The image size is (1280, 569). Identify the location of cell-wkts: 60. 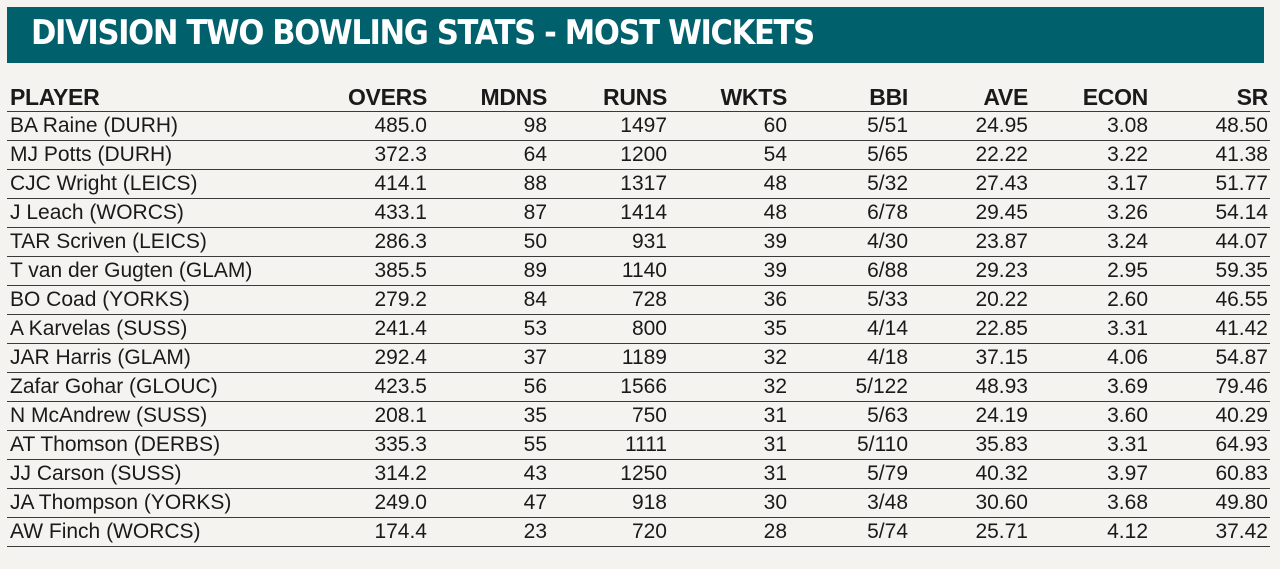
(729, 126).